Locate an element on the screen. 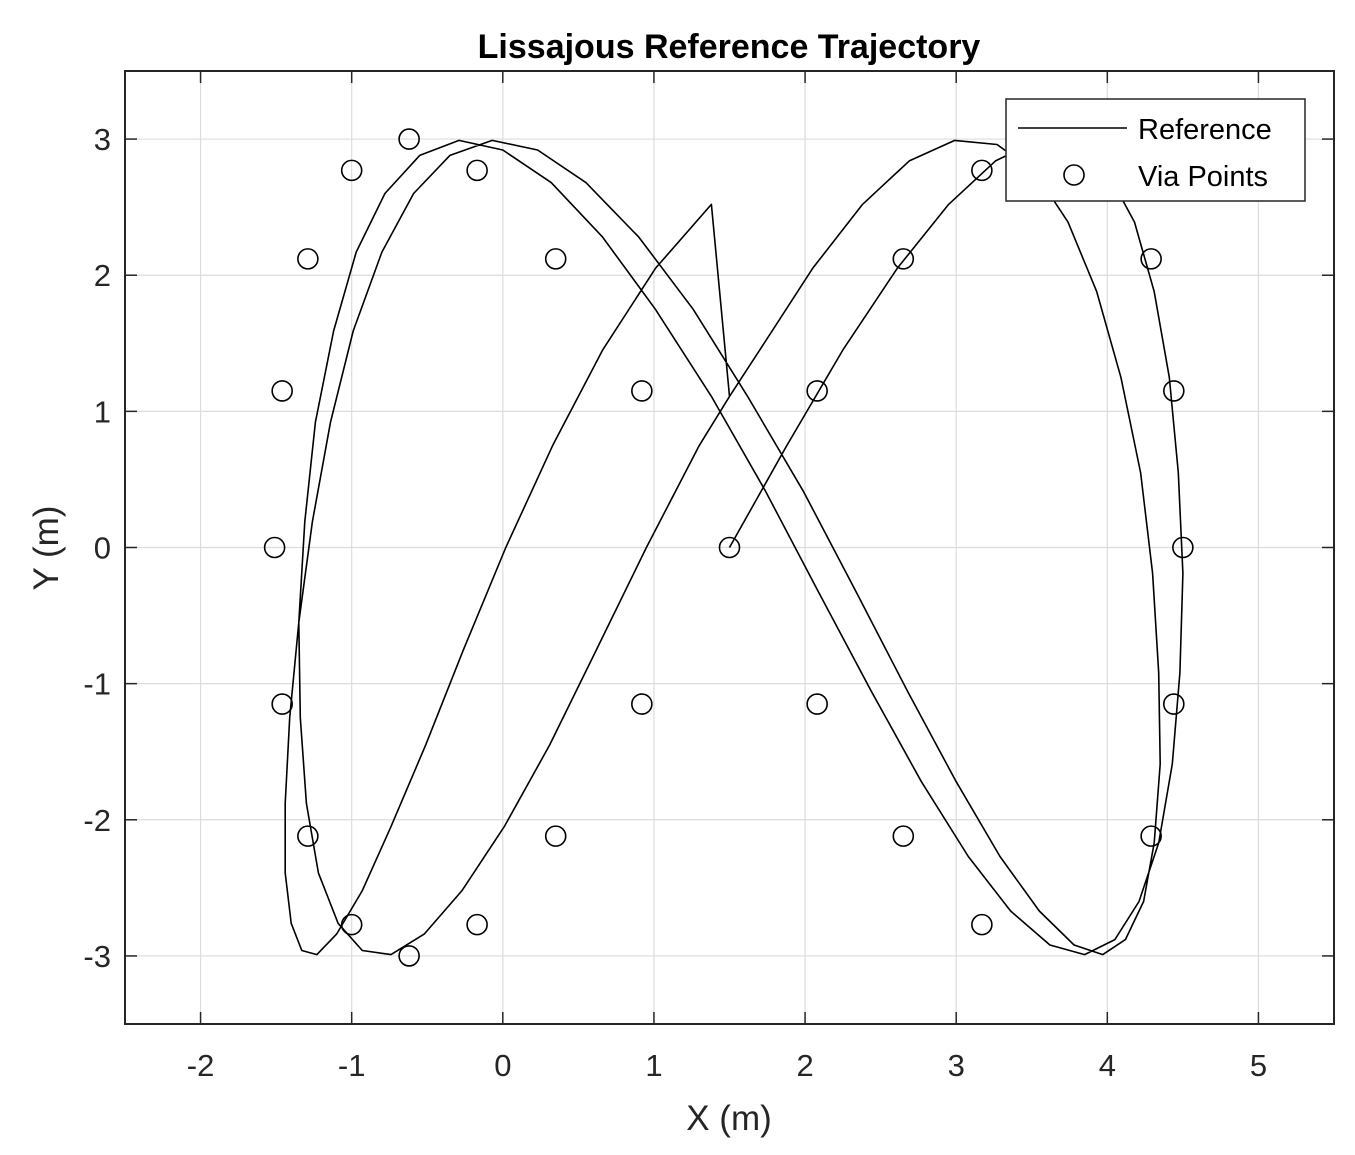 Image resolution: width=1355 pixels, height=1155 pixels. y-axis-label: Y (m) is located at coordinates (46, 548).